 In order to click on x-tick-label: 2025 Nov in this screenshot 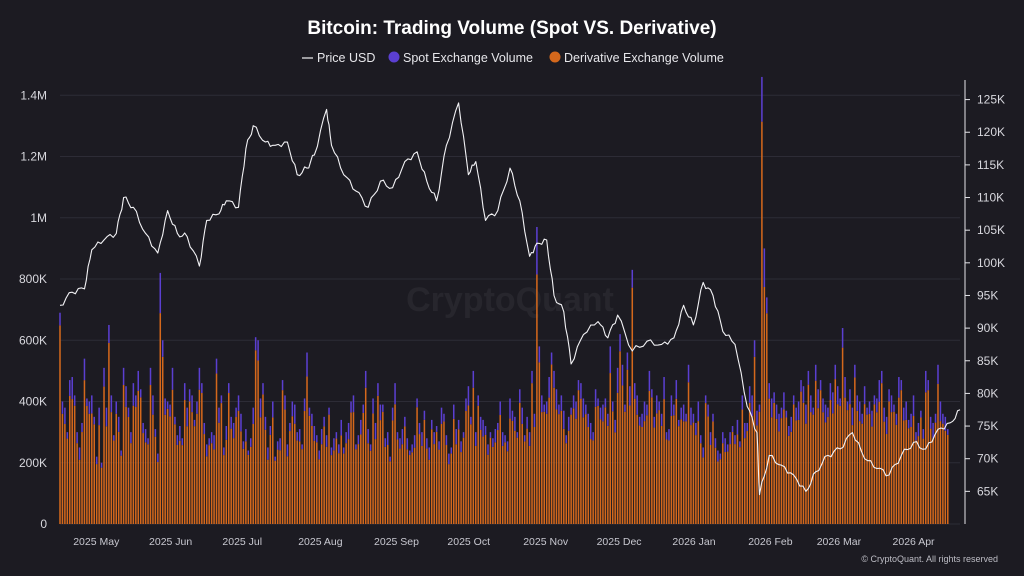, I will do `click(546, 542)`.